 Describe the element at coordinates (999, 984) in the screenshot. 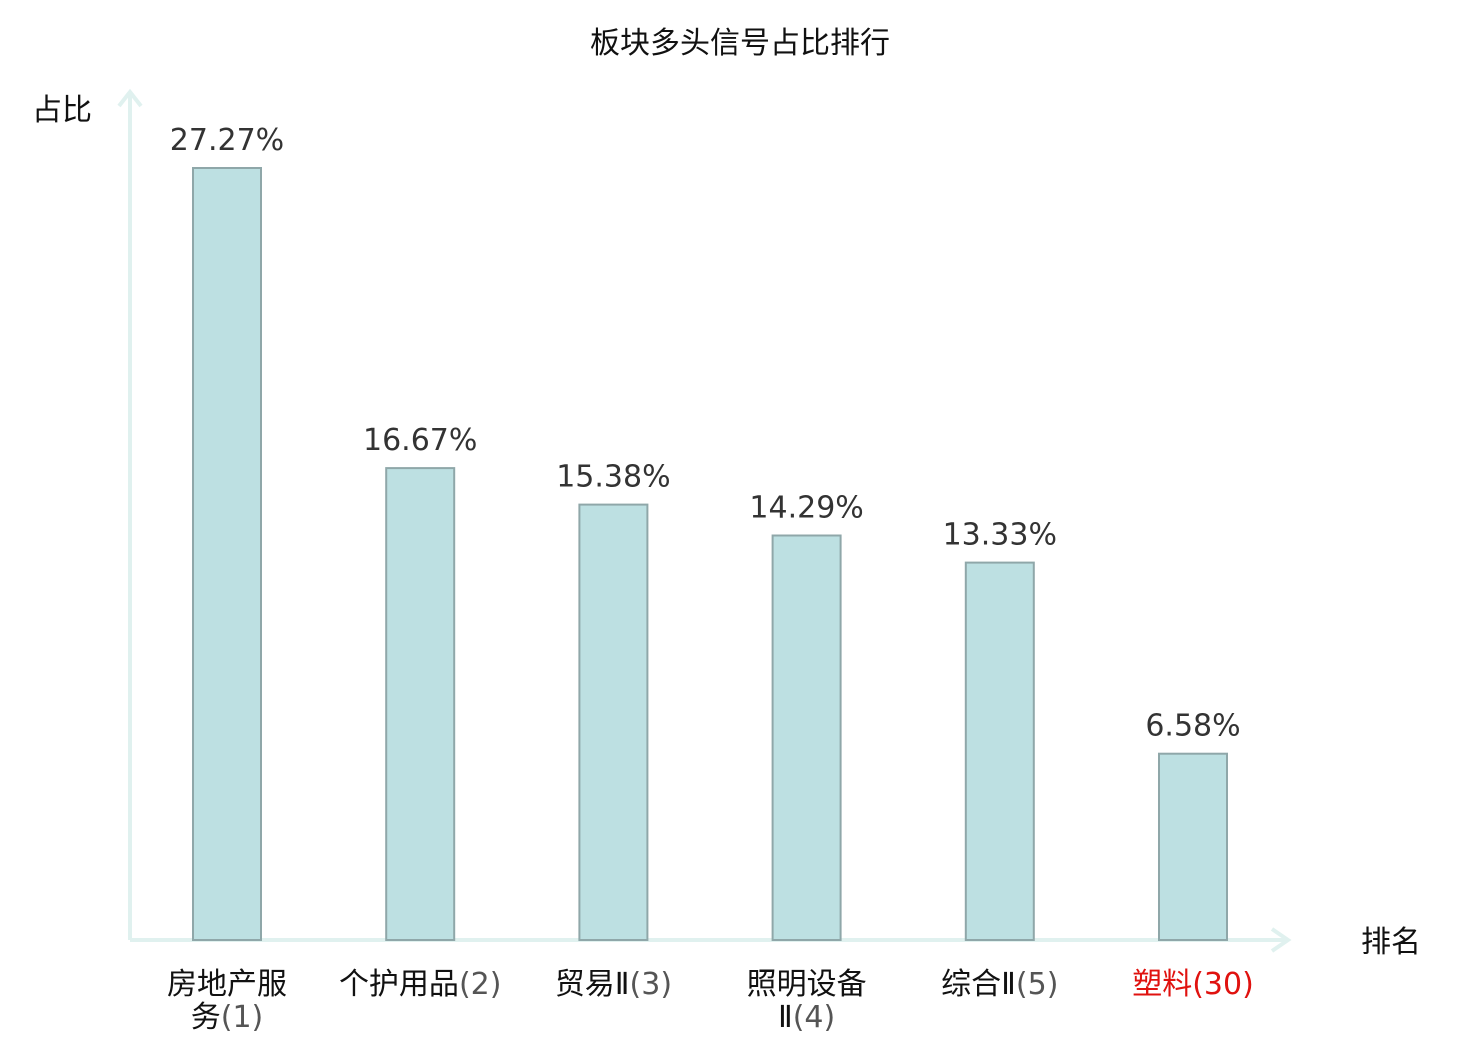

I see `category-label-5: 综合Ⅱ(5)` at that location.